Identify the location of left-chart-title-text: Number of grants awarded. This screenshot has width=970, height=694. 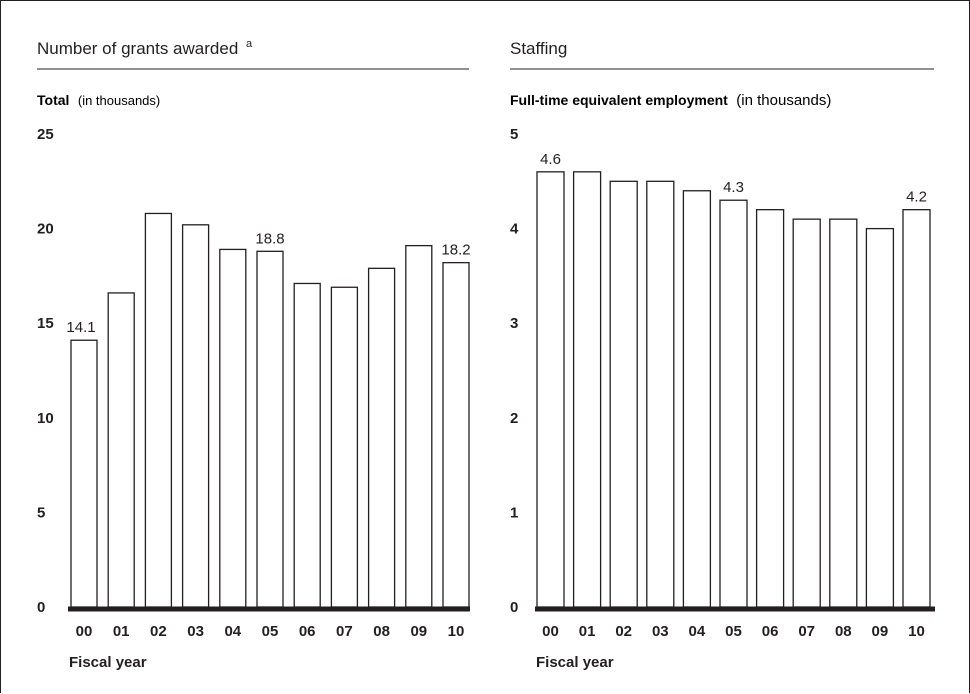
(137, 48).